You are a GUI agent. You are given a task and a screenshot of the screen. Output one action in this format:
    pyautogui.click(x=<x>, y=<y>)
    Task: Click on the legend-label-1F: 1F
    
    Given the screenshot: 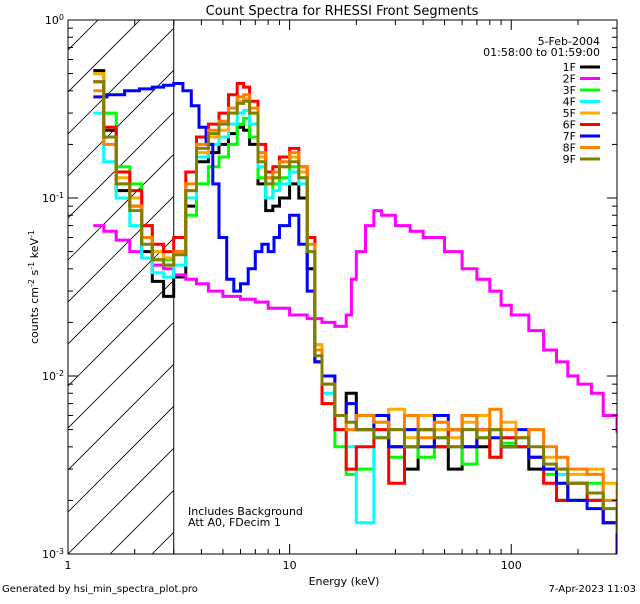 What is the action you would take?
    pyautogui.click(x=569, y=67)
    